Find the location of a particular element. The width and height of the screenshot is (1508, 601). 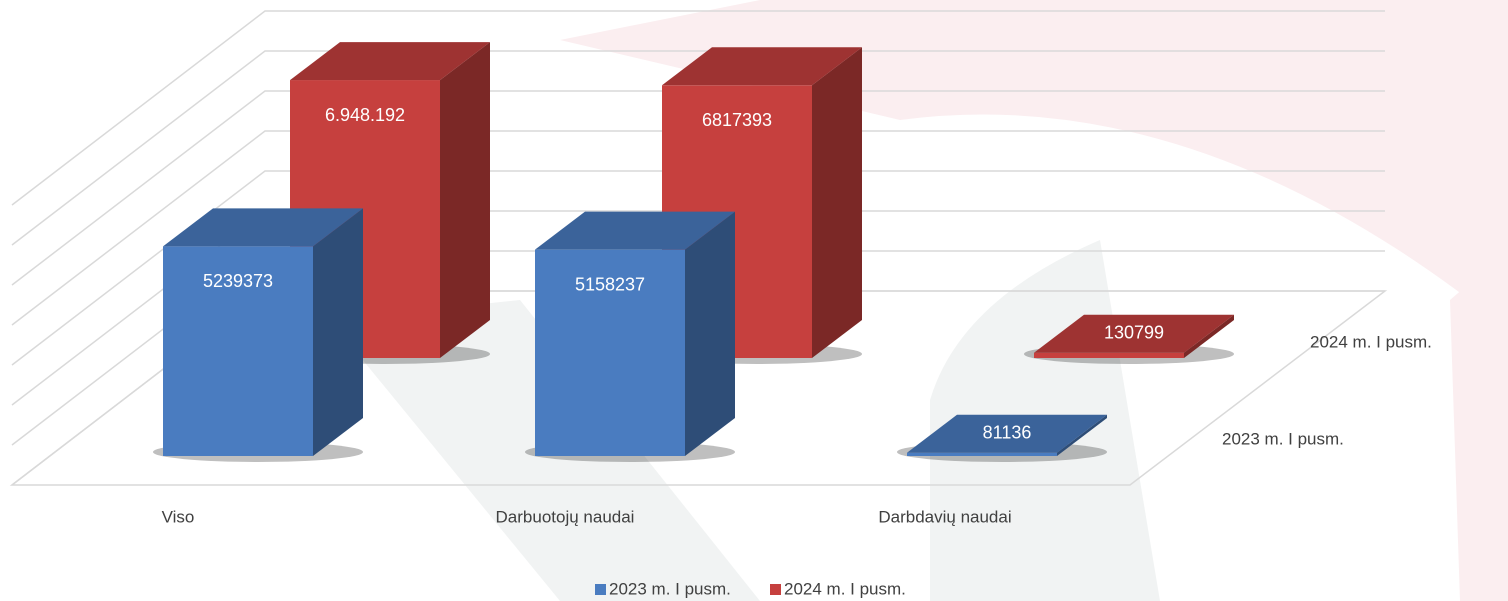

value-label: 5158237 is located at coordinates (610, 284).